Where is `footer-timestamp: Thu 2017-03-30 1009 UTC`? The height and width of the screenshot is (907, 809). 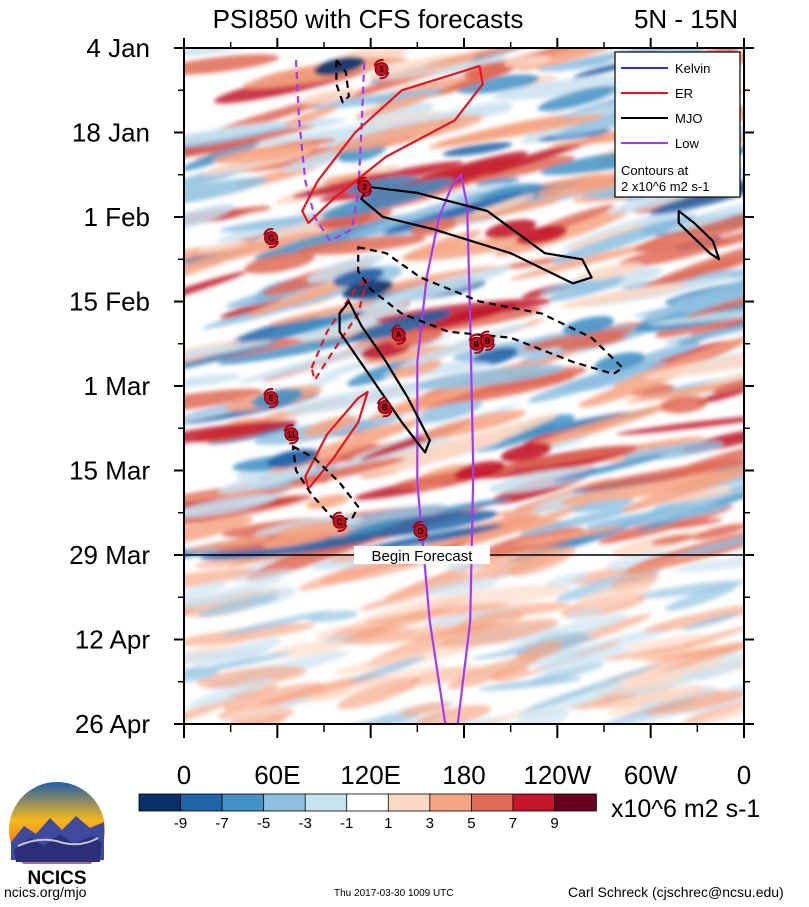
footer-timestamp: Thu 2017-03-30 1009 UTC is located at coordinates (394, 893).